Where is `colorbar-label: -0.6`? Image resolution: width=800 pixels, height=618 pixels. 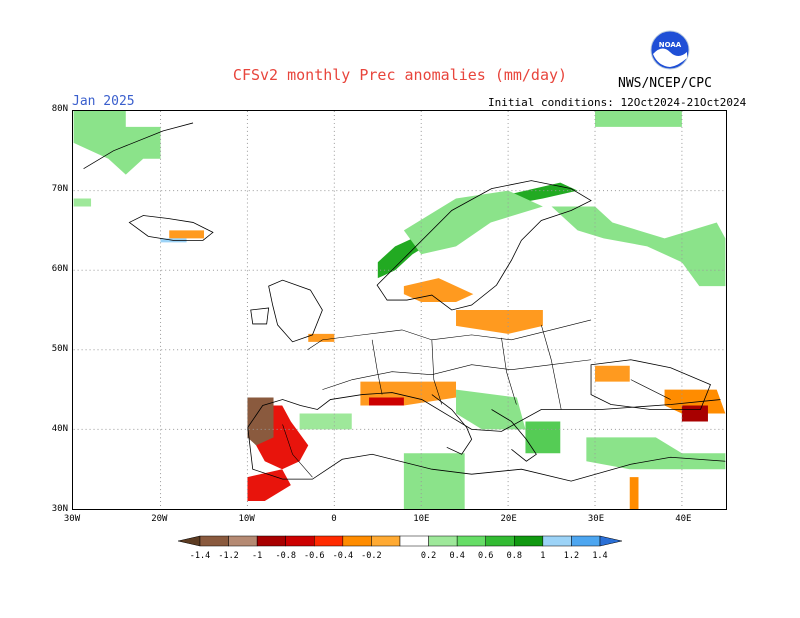
colorbar-label: -0.6 is located at coordinates (314, 556).